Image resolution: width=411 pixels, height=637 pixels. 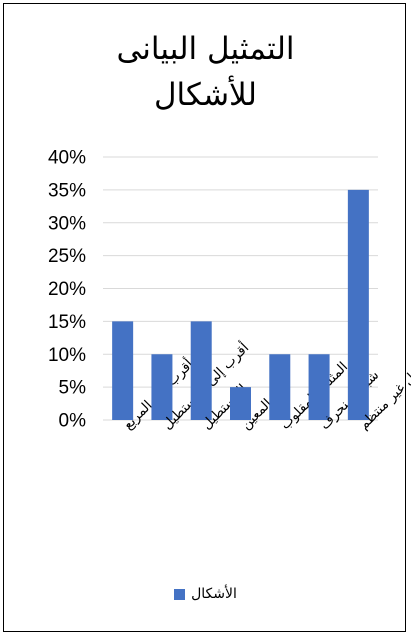 I want to click on legend-label: الأشكال, so click(x=214, y=594).